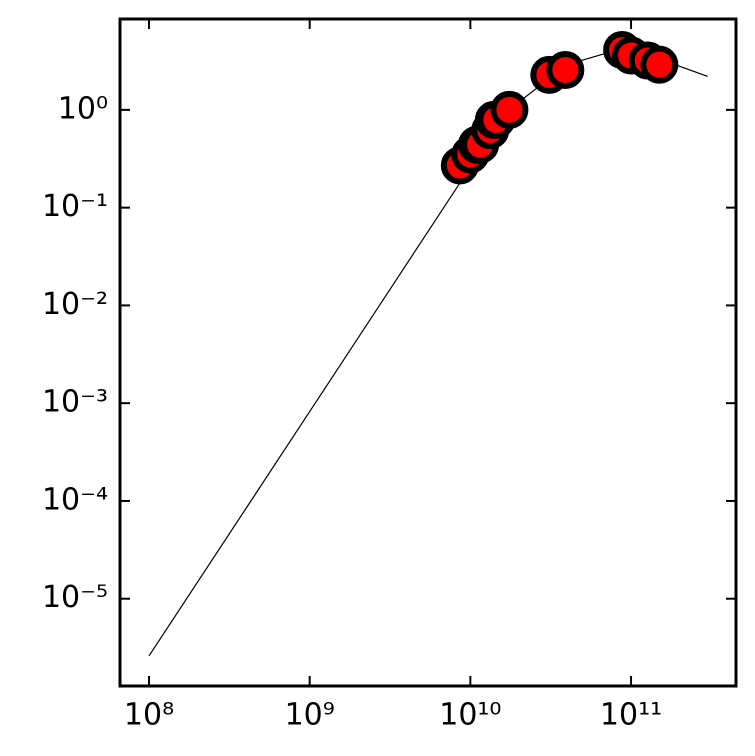 The width and height of the screenshot is (755, 756). I want to click on x-tick-label: 10¹¹, so click(631, 715).